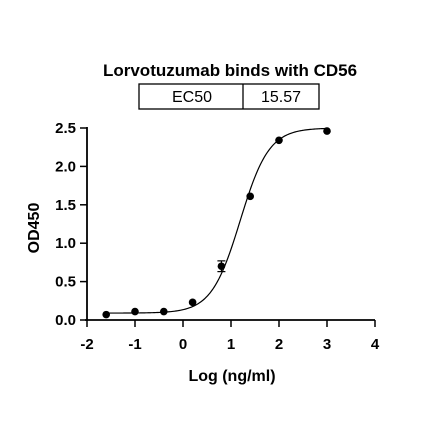  I want to click on y-axis-title: OD450, so click(34, 228).